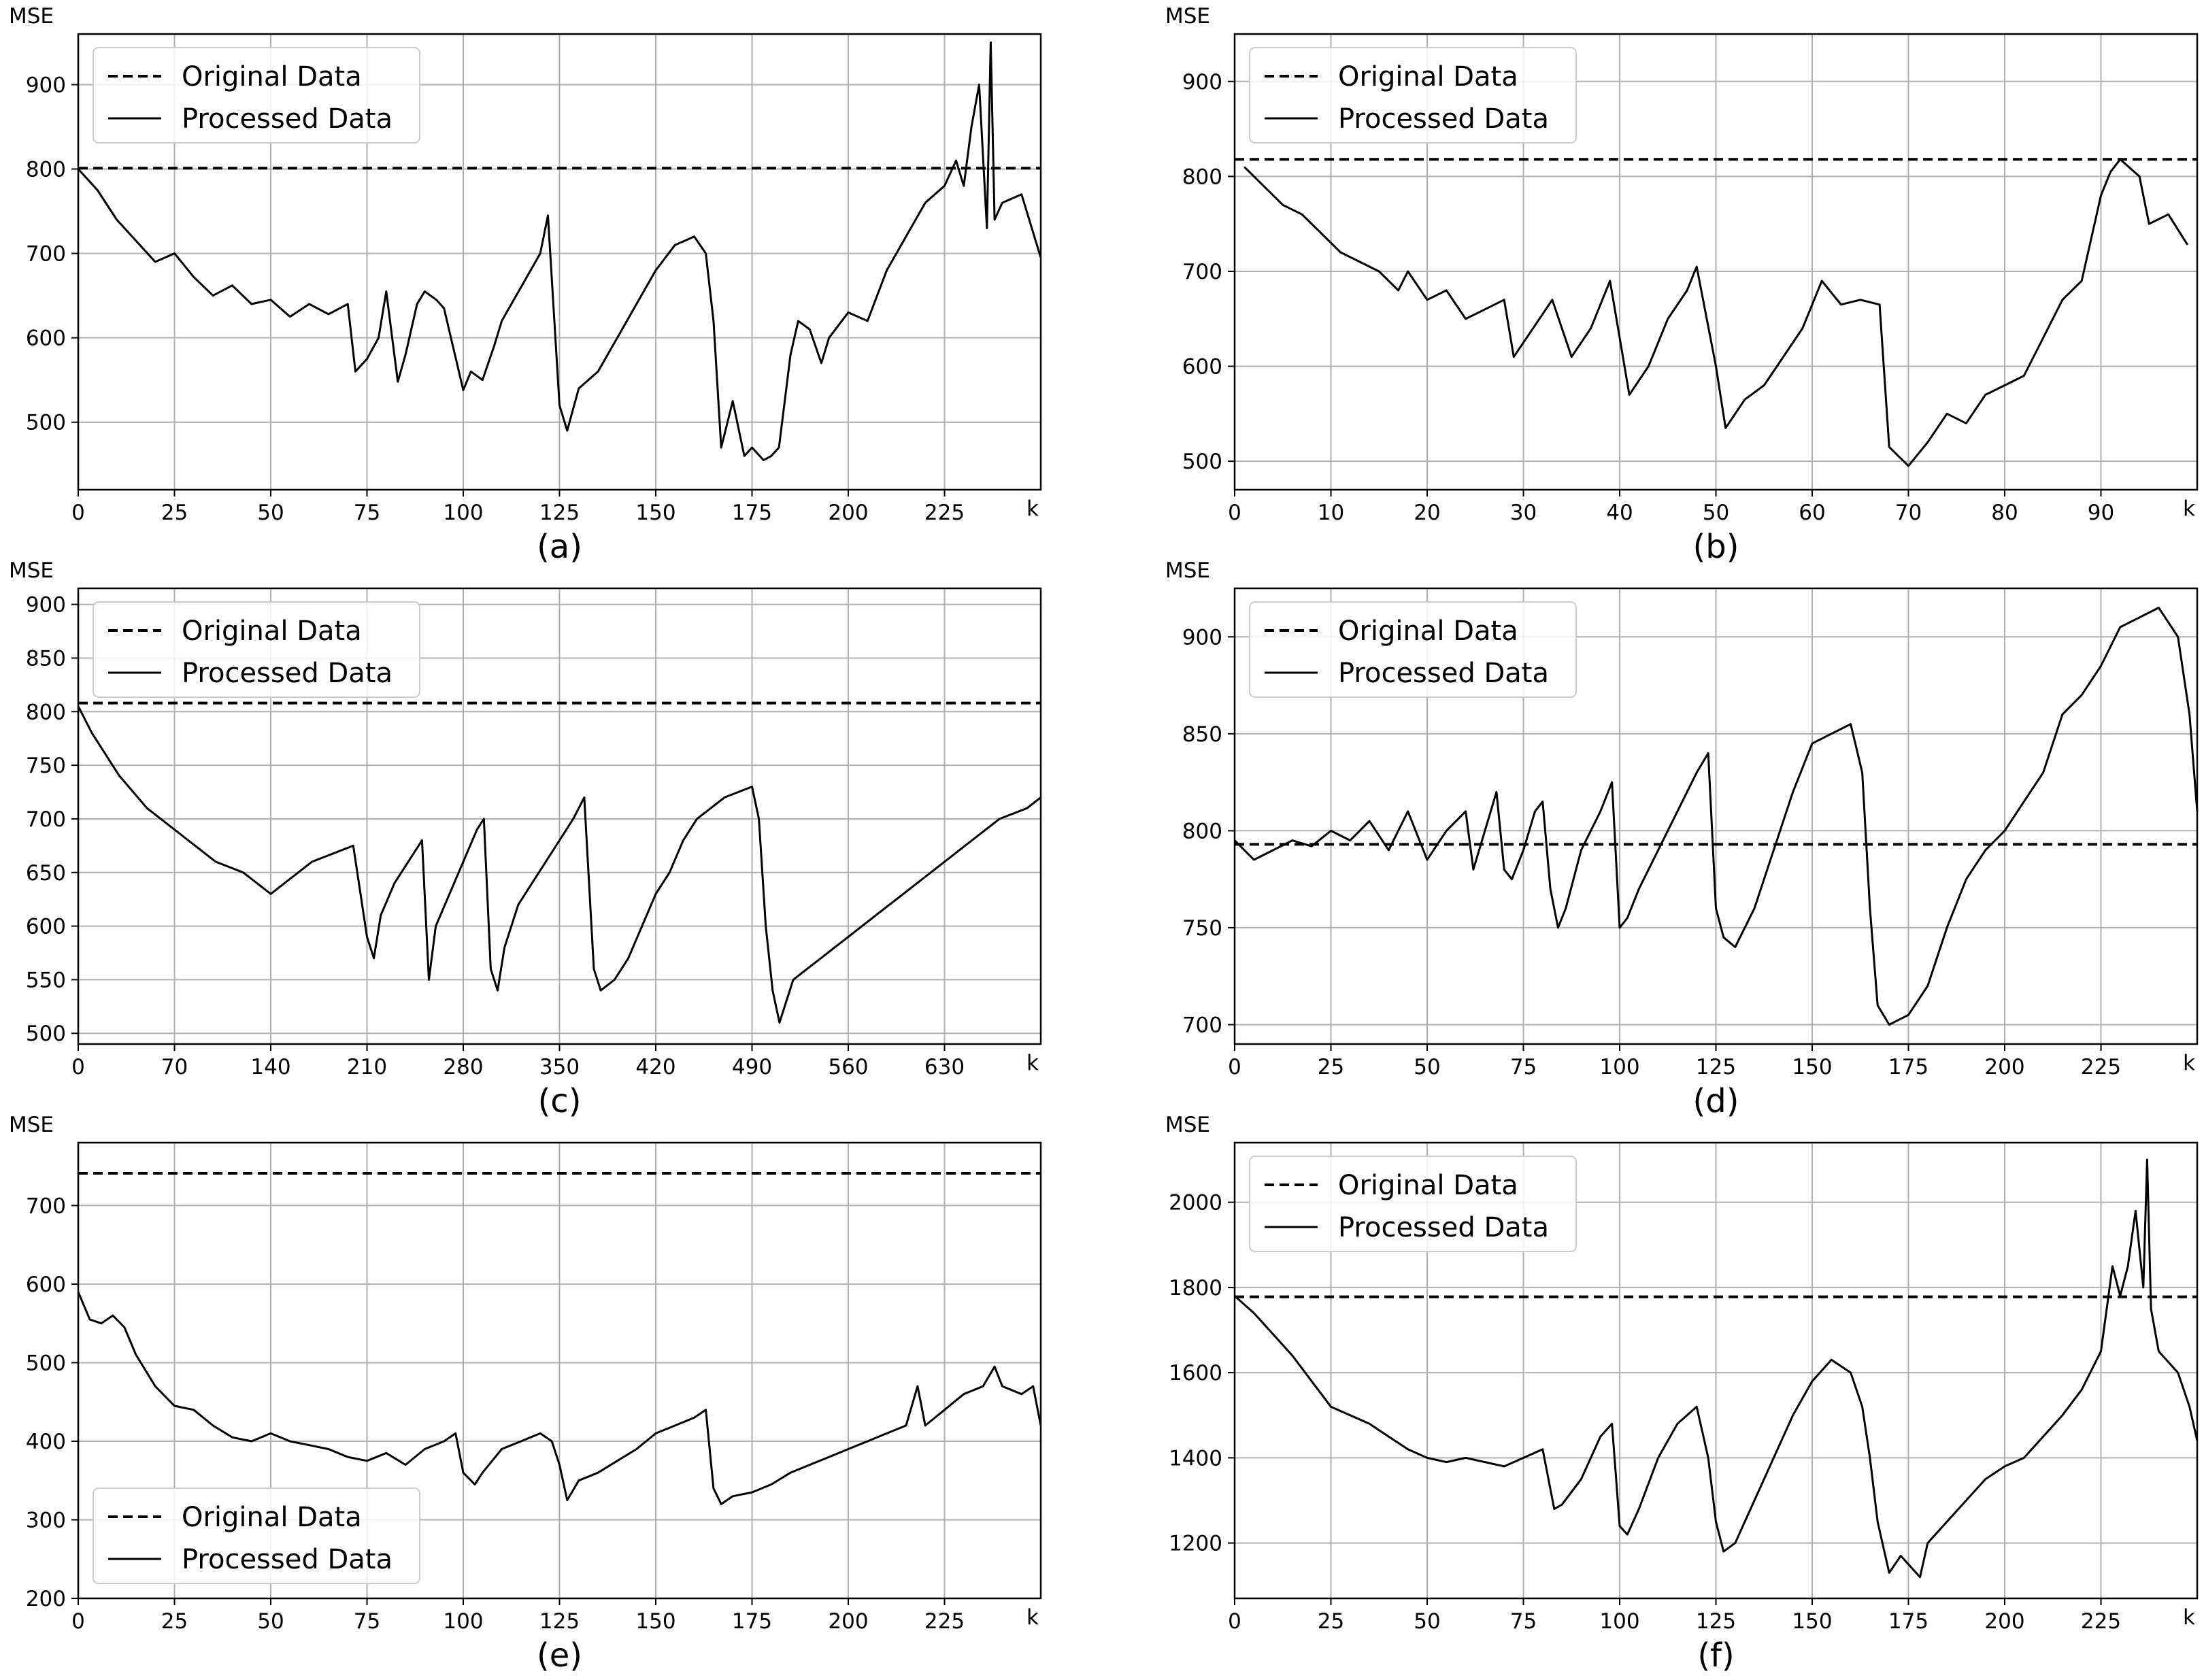 Image resolution: width=2204 pixels, height=1680 pixels. What do you see at coordinates (1195, 1544) in the screenshot?
I see `y-tick-label: 1200` at bounding box center [1195, 1544].